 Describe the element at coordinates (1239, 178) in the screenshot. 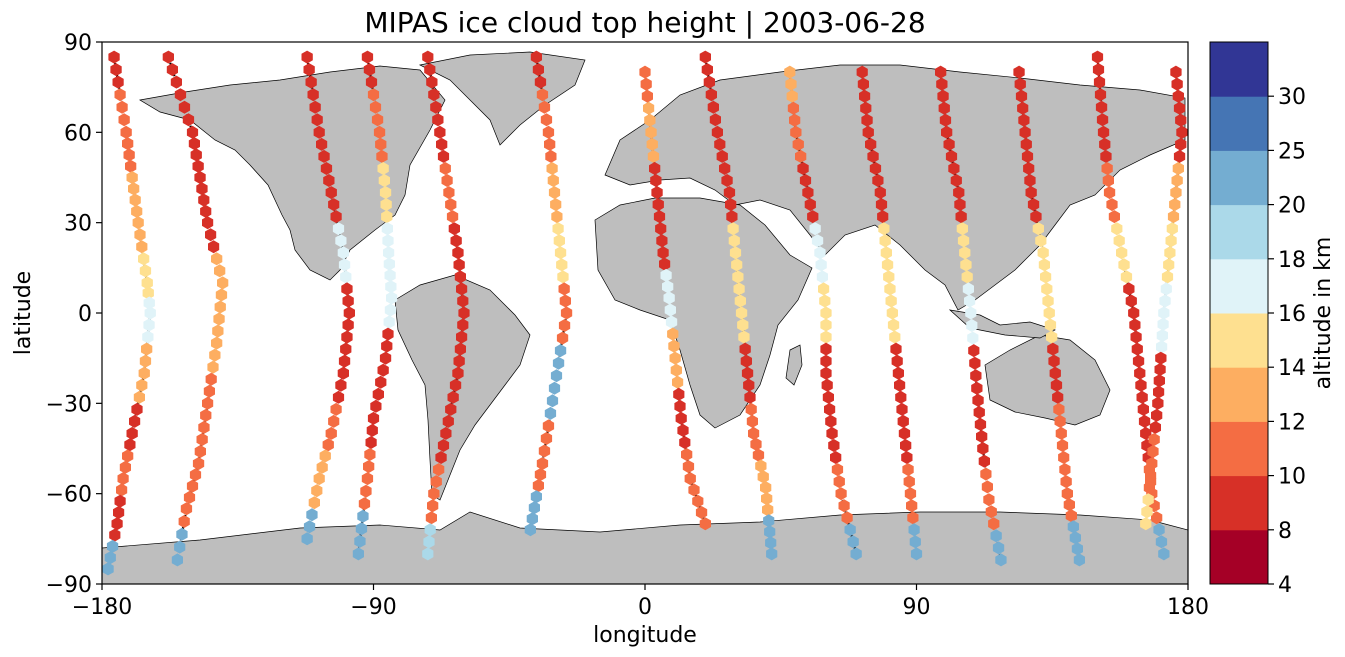

I see `colorbar-band` at that location.